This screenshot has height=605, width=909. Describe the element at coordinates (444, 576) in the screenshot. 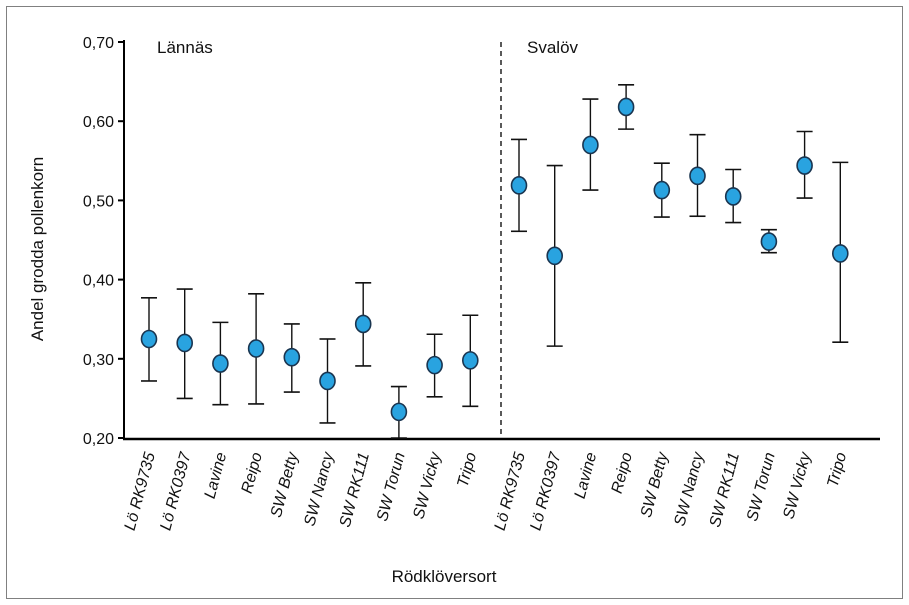

I see `x-axis-title: Rödklöversort` at that location.